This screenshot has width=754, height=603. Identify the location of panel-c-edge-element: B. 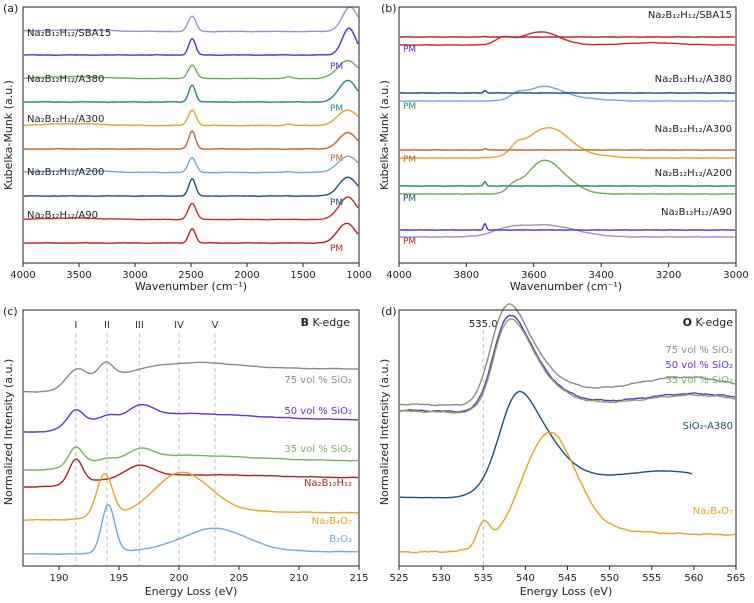
(305, 322).